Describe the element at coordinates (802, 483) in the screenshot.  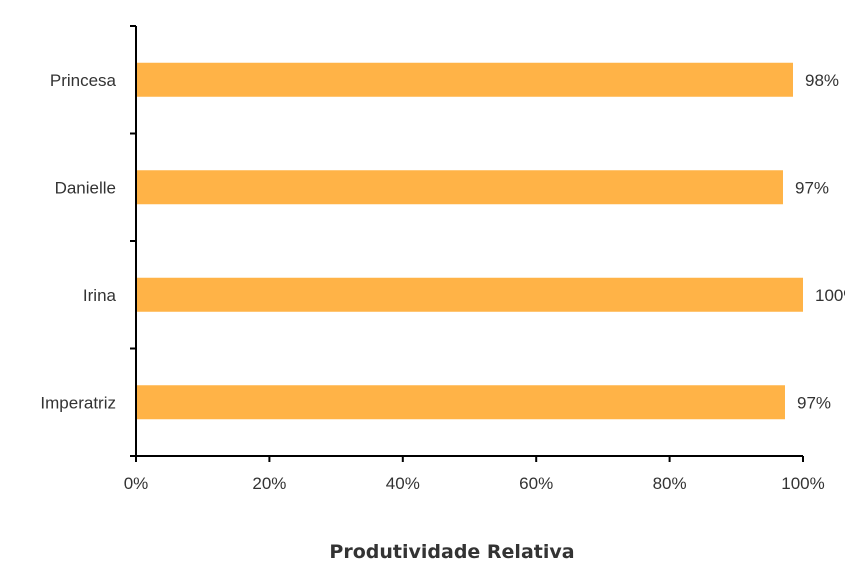
I see `x-tick-label: 100%` at that location.